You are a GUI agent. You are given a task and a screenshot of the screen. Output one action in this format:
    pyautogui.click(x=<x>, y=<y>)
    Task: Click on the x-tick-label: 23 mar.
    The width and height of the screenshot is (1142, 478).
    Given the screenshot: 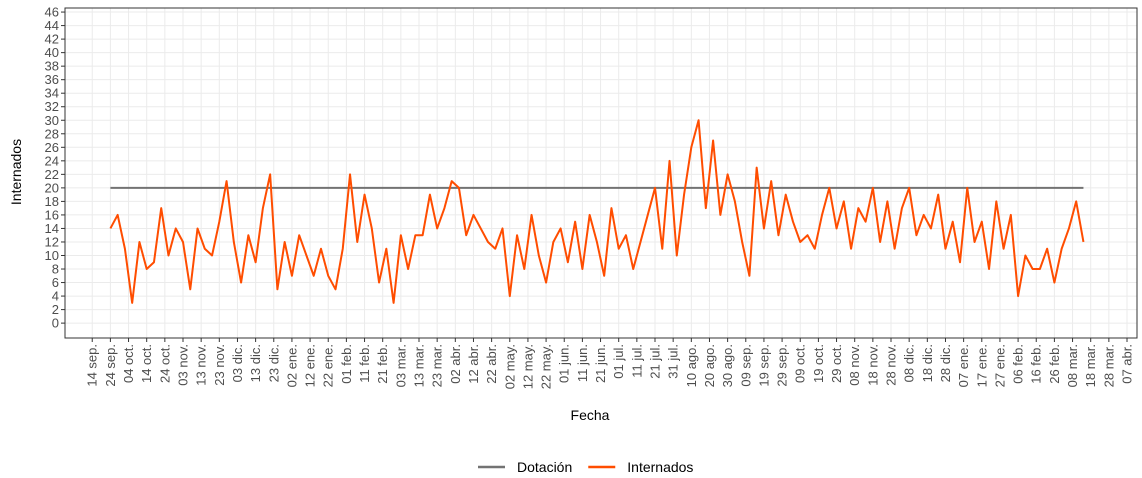 What is the action you would take?
    pyautogui.click(x=437, y=365)
    